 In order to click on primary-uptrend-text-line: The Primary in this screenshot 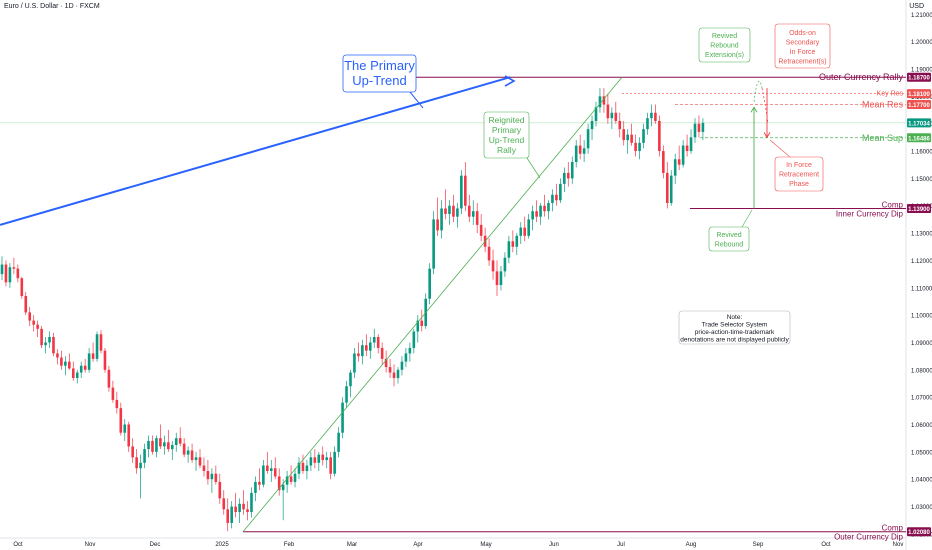, I will do `click(379, 65)`.